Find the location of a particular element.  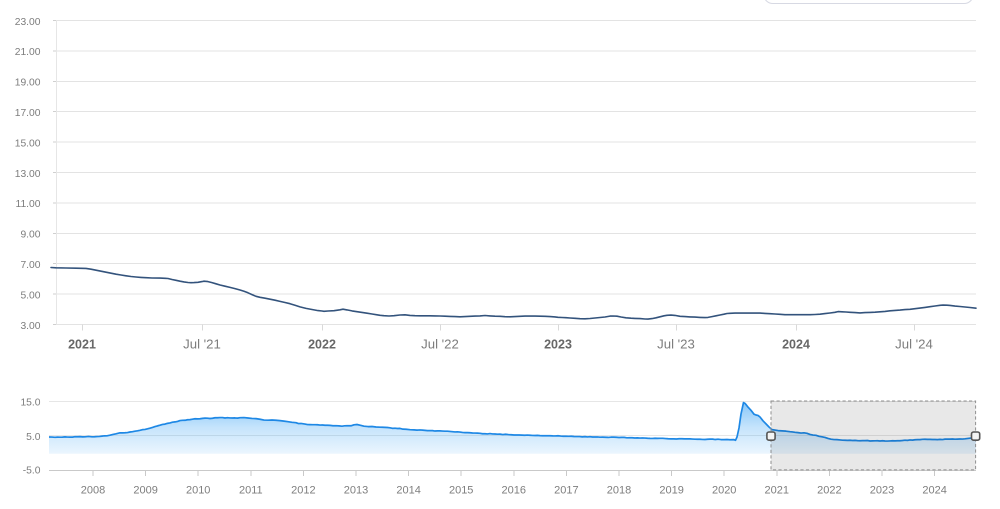

svg-text: 15.00 is located at coordinates (28, 143).